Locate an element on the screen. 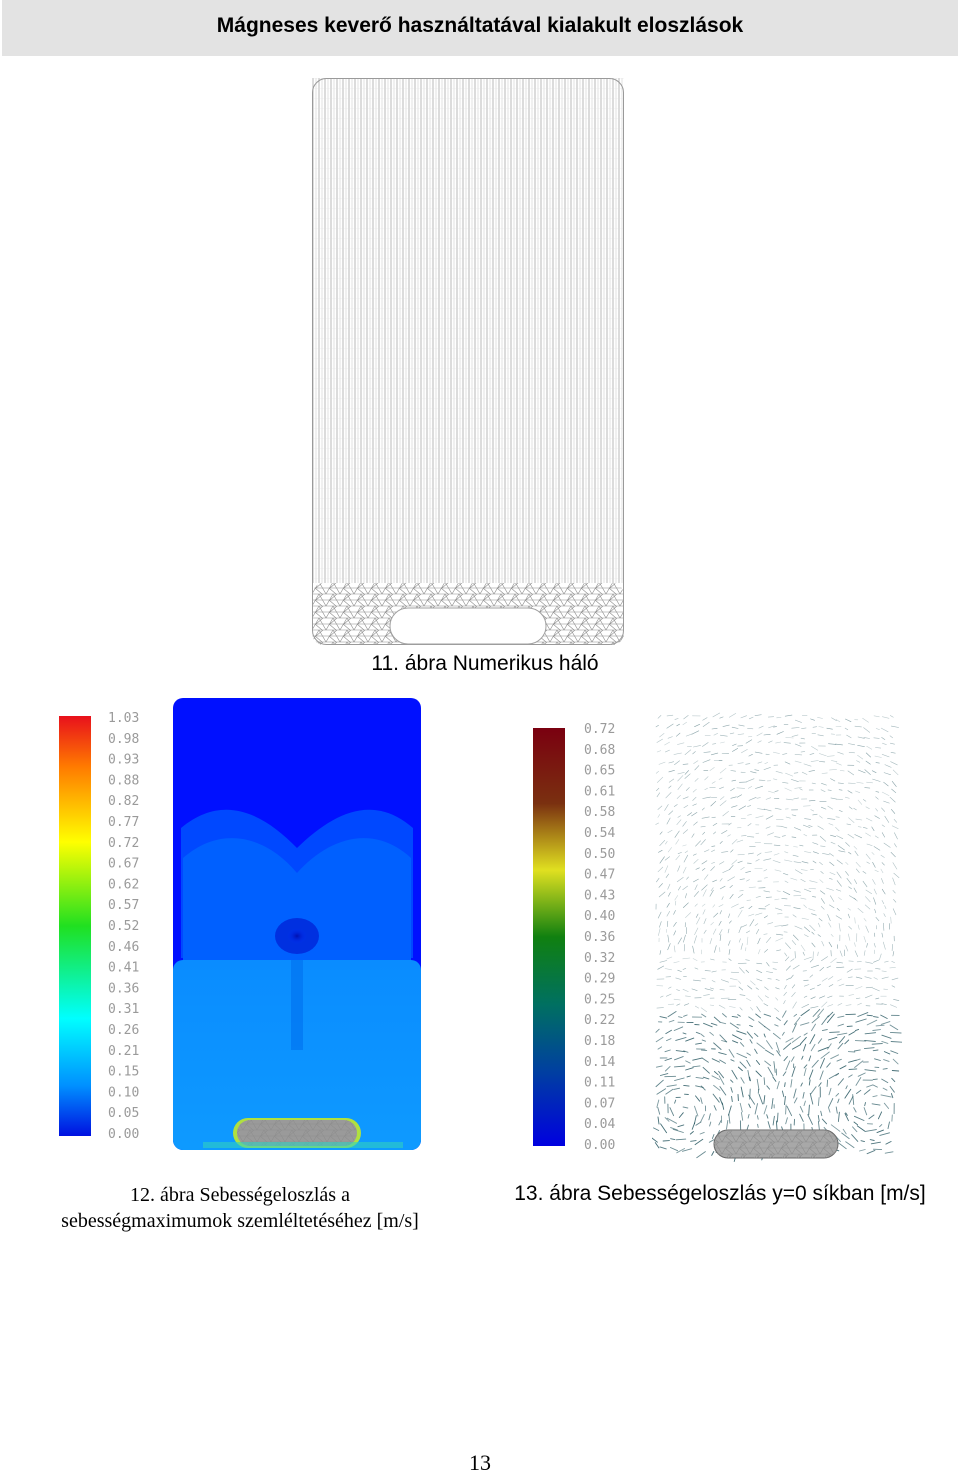 Image resolution: width=960 pixels, height=1476 pixels. colorbar-tick-label: 0.14 is located at coordinates (599, 1062).